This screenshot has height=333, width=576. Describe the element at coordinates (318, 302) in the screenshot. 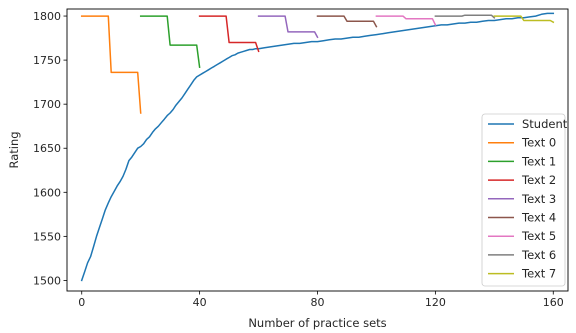

I see `x-tick-label-2: 80` at that location.